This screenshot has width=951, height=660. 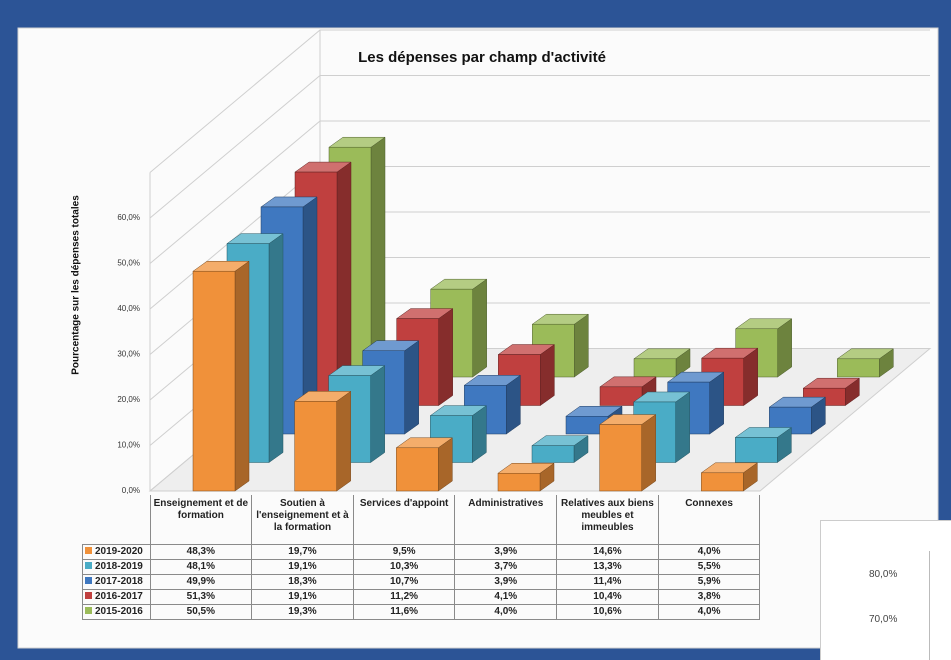 What do you see at coordinates (201, 612) in the screenshot?
I see `value-label: 50,5%` at bounding box center [201, 612].